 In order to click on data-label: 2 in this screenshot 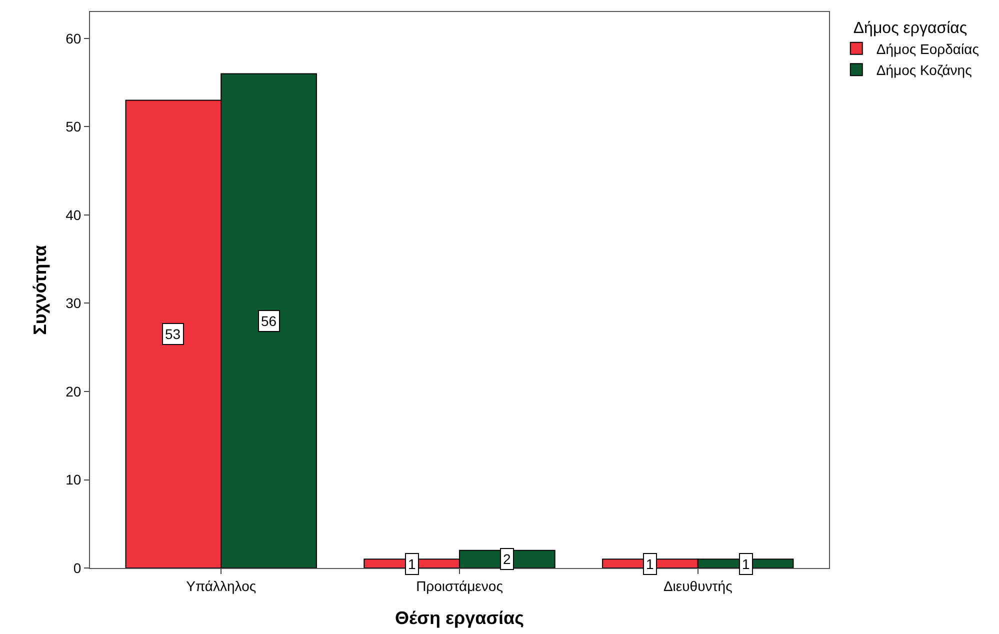, I will do `click(507, 559)`.